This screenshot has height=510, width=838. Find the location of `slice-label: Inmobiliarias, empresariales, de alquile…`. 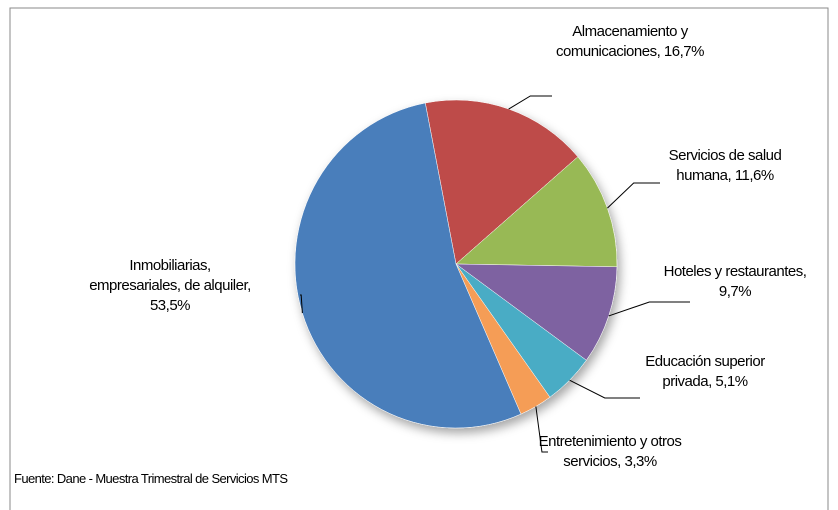

slice-label: Inmobiliarias, empresariales, de alquile… is located at coordinates (170, 286).